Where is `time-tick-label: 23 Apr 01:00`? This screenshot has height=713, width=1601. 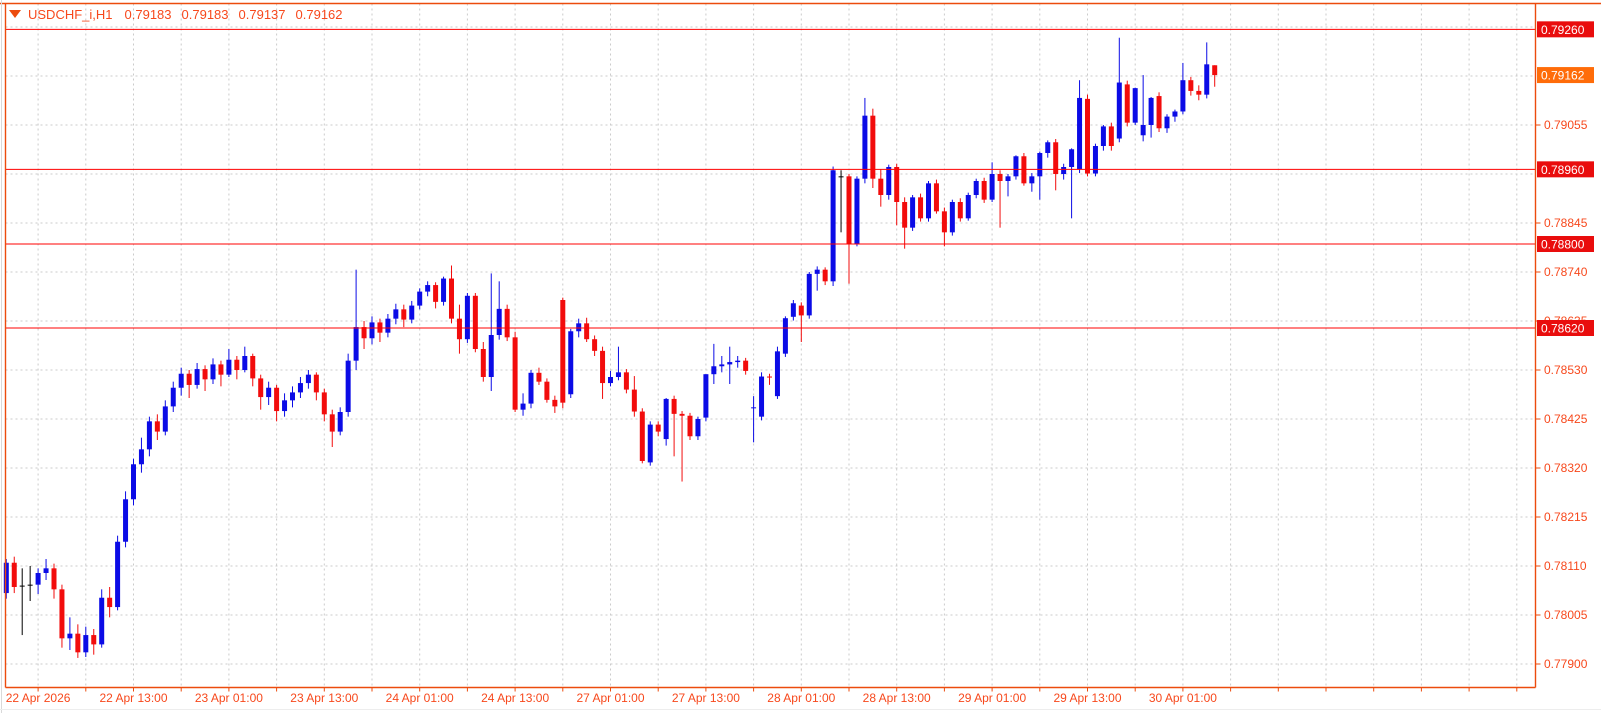
time-tick-label: 23 Apr 01:00 is located at coordinates (229, 698).